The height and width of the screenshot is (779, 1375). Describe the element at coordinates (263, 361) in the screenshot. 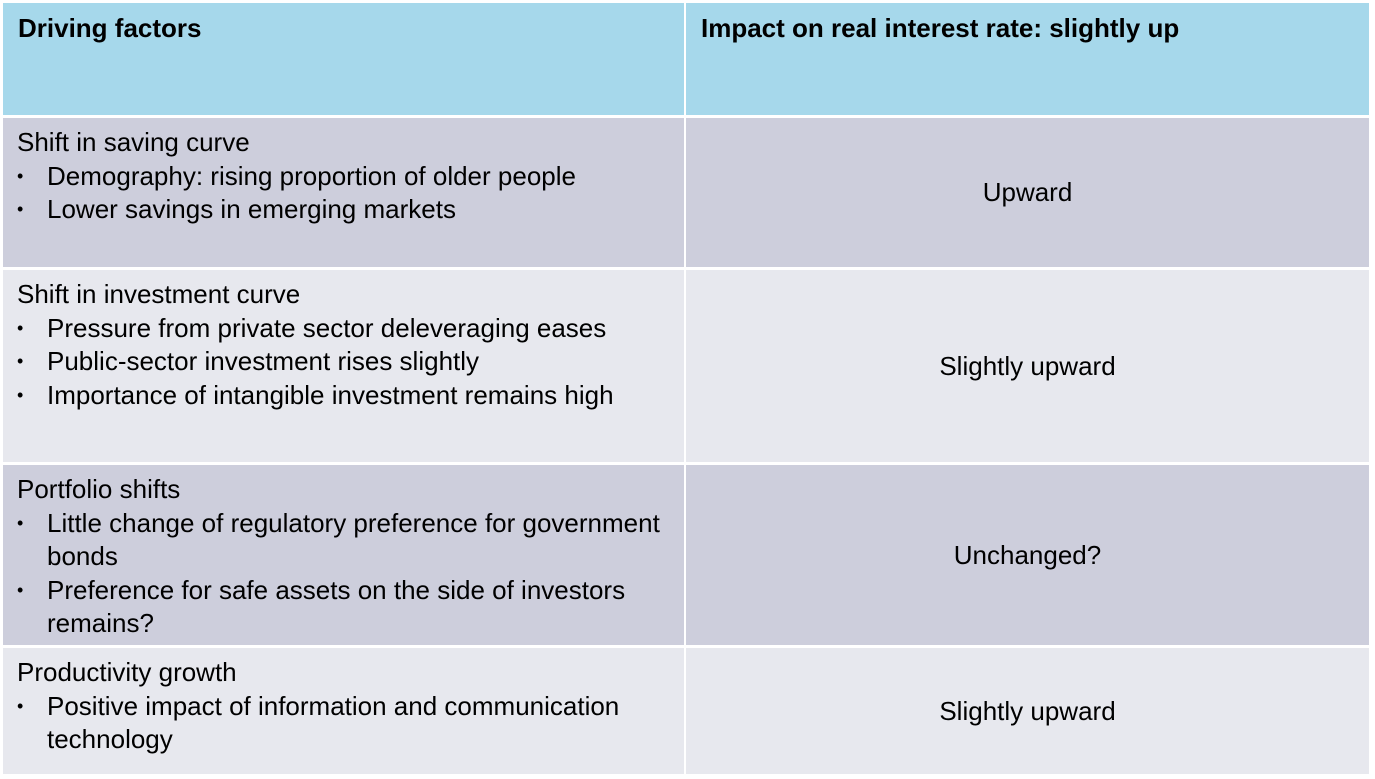

I see `bullet-text: Public-sector investment rises slightly` at that location.